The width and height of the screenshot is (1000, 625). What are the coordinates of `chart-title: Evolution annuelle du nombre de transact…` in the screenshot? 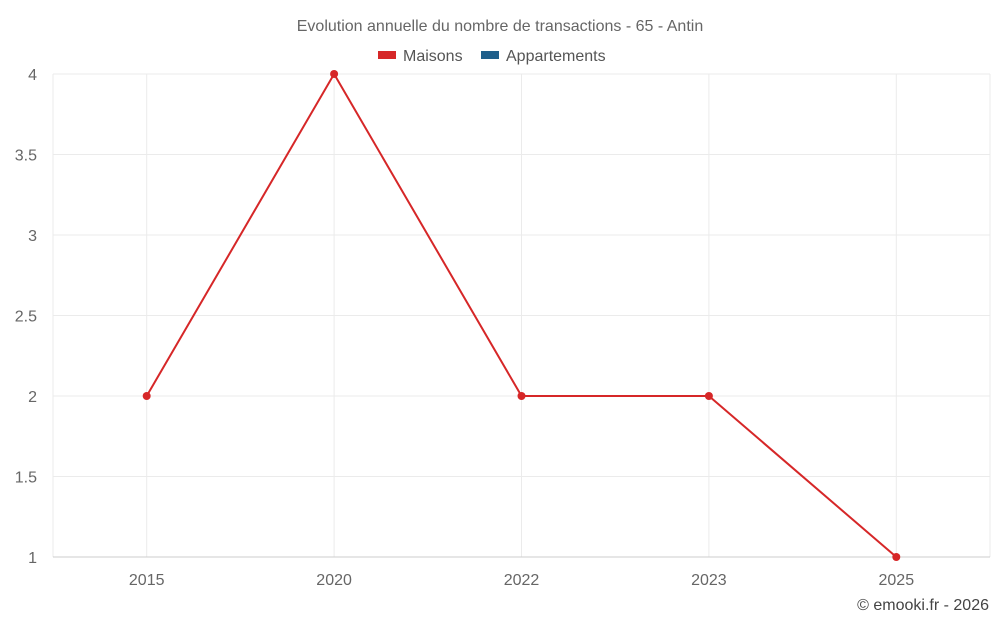 It's located at (500, 26).